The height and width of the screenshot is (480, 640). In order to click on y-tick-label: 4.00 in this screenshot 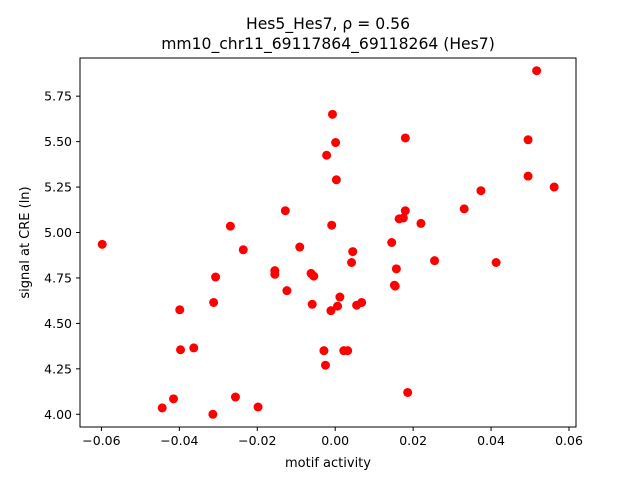, I will do `click(58, 414)`.